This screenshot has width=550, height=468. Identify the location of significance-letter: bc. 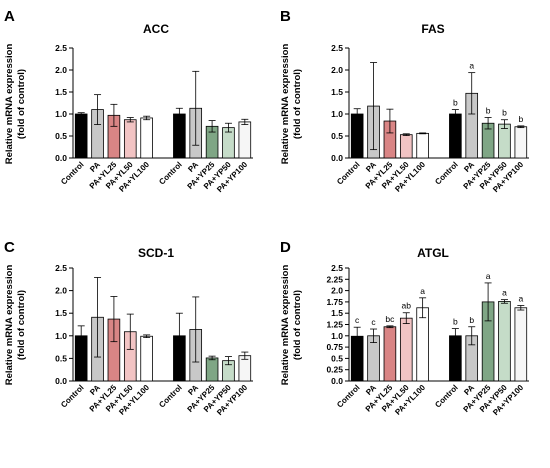
(390, 319).